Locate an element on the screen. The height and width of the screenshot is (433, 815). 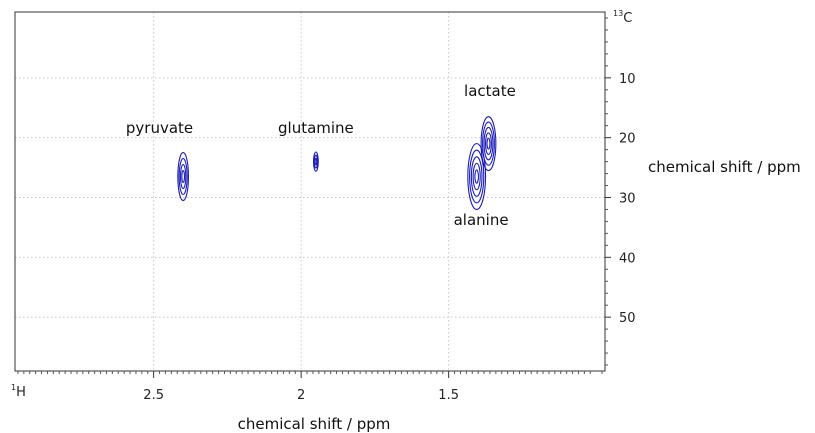
x-tick-label: 2 is located at coordinates (301, 395).